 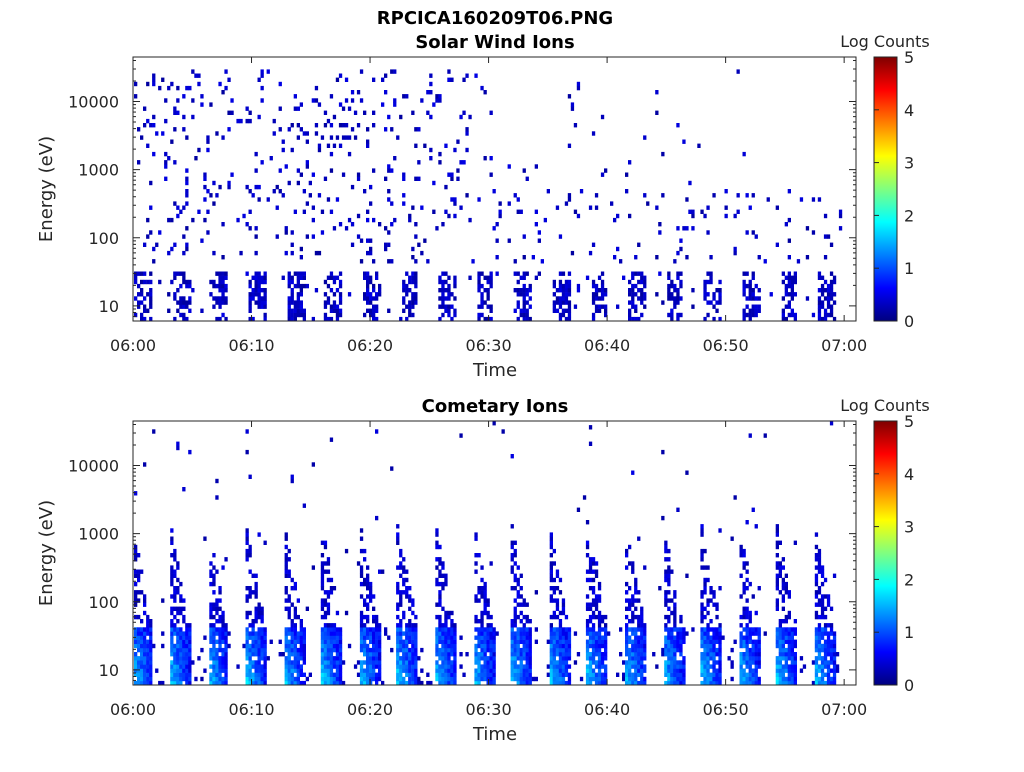 I want to click on x-tick-label: 06:40, so click(x=607, y=345).